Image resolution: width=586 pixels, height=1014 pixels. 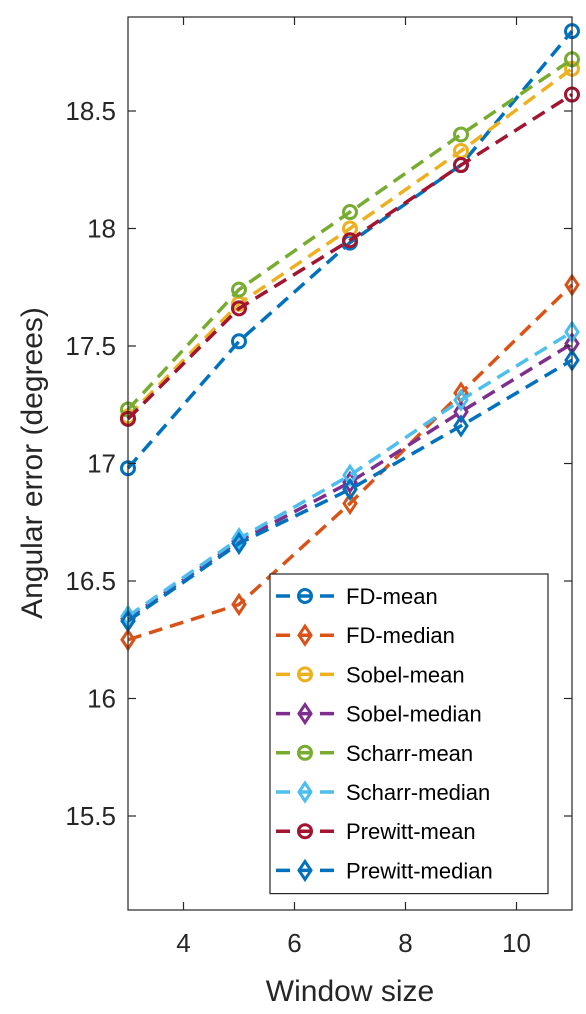 I want to click on legend-item: Scharr-median, so click(x=383, y=792).